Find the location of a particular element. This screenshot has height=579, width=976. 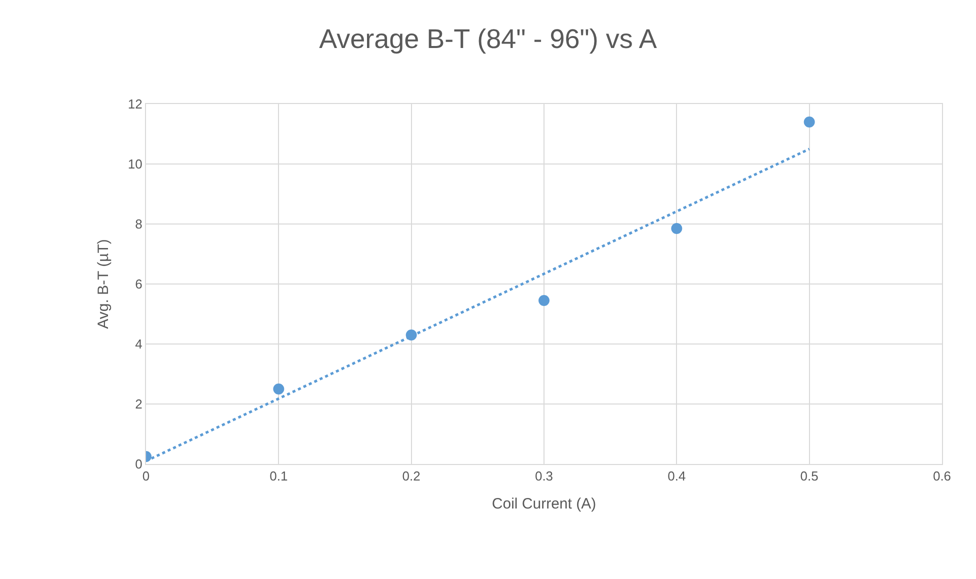

x-tick-label: 0.5 is located at coordinates (809, 476).